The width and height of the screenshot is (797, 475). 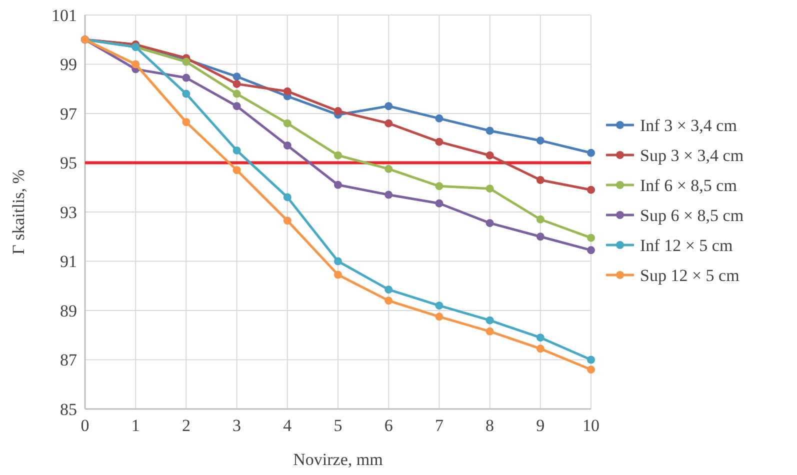 What do you see at coordinates (338, 425) in the screenshot?
I see `x-tick-label: 5` at bounding box center [338, 425].